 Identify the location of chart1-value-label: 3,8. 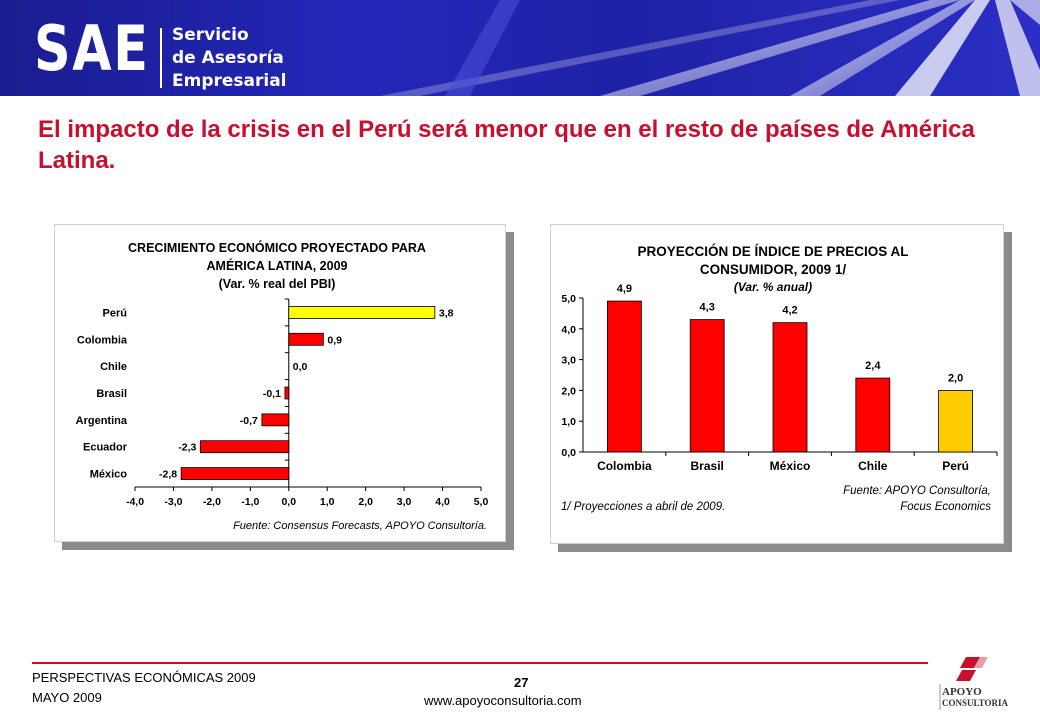
(446, 313).